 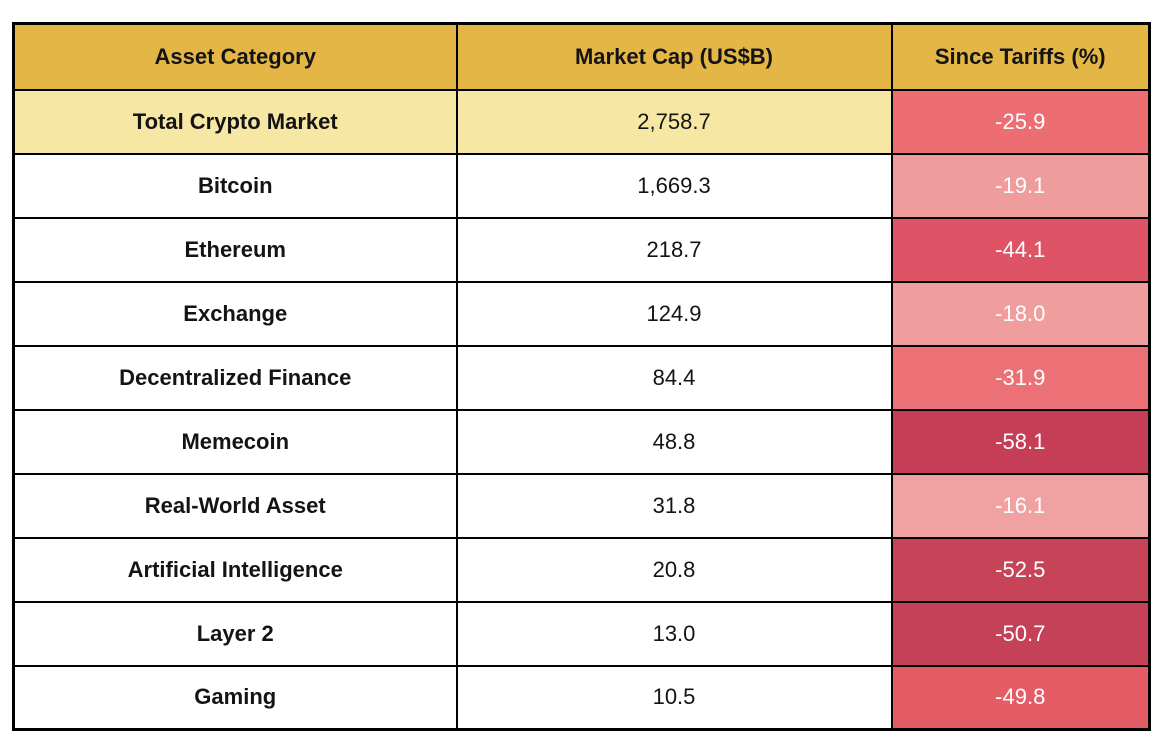 What do you see at coordinates (1020, 185) in the screenshot?
I see `since-tariffs-cell: -19.1` at bounding box center [1020, 185].